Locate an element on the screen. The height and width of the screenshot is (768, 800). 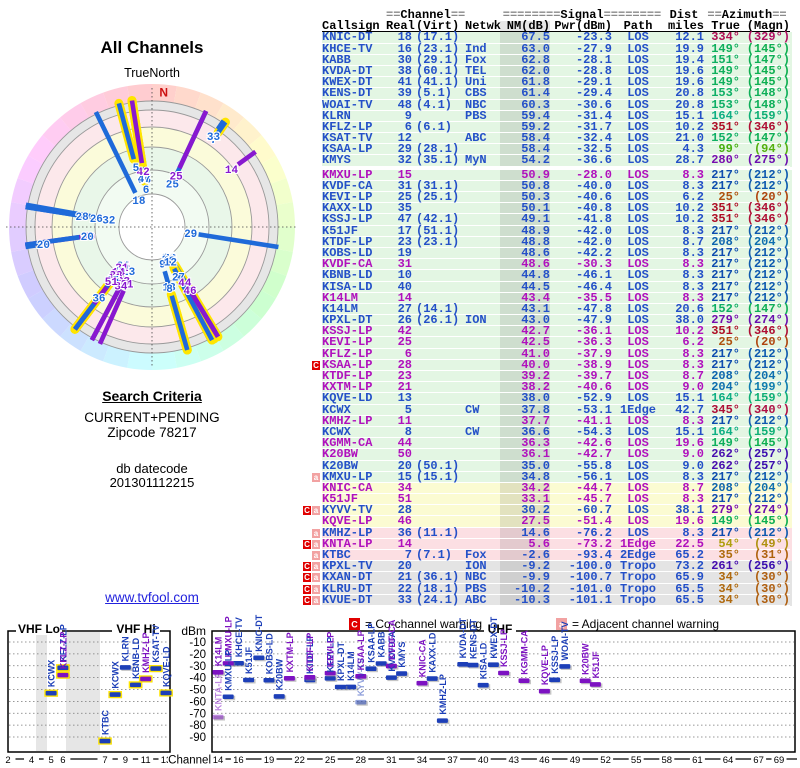
real-channel: 20 is located at coordinates (399, 566).